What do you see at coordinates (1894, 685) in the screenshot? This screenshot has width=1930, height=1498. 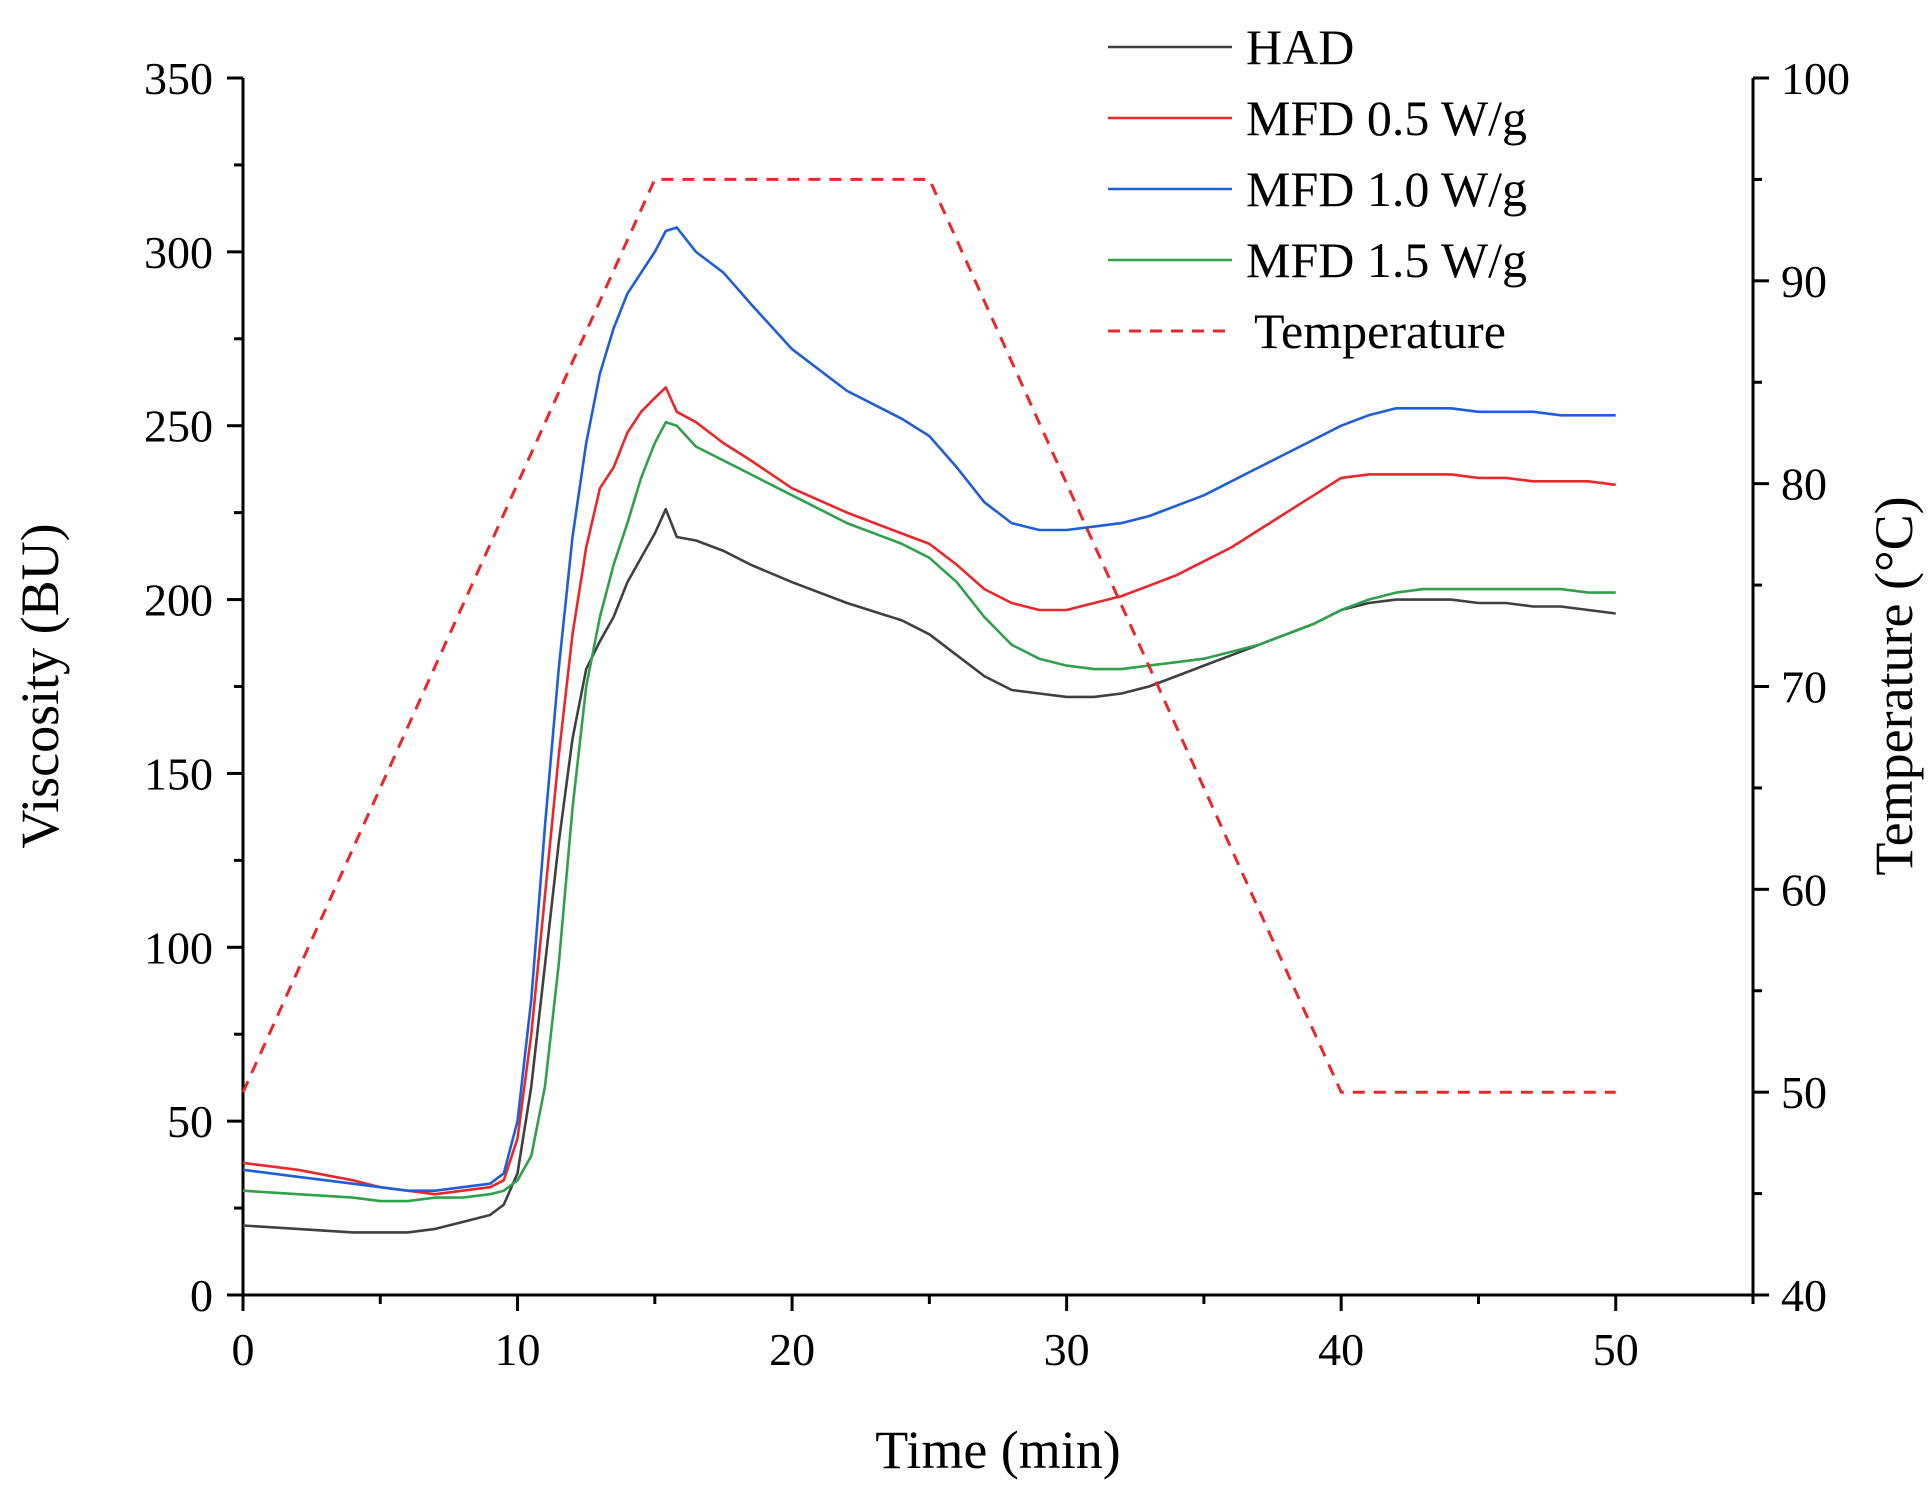 I see `y2-axis-title: Temperature (°C)` at bounding box center [1894, 685].